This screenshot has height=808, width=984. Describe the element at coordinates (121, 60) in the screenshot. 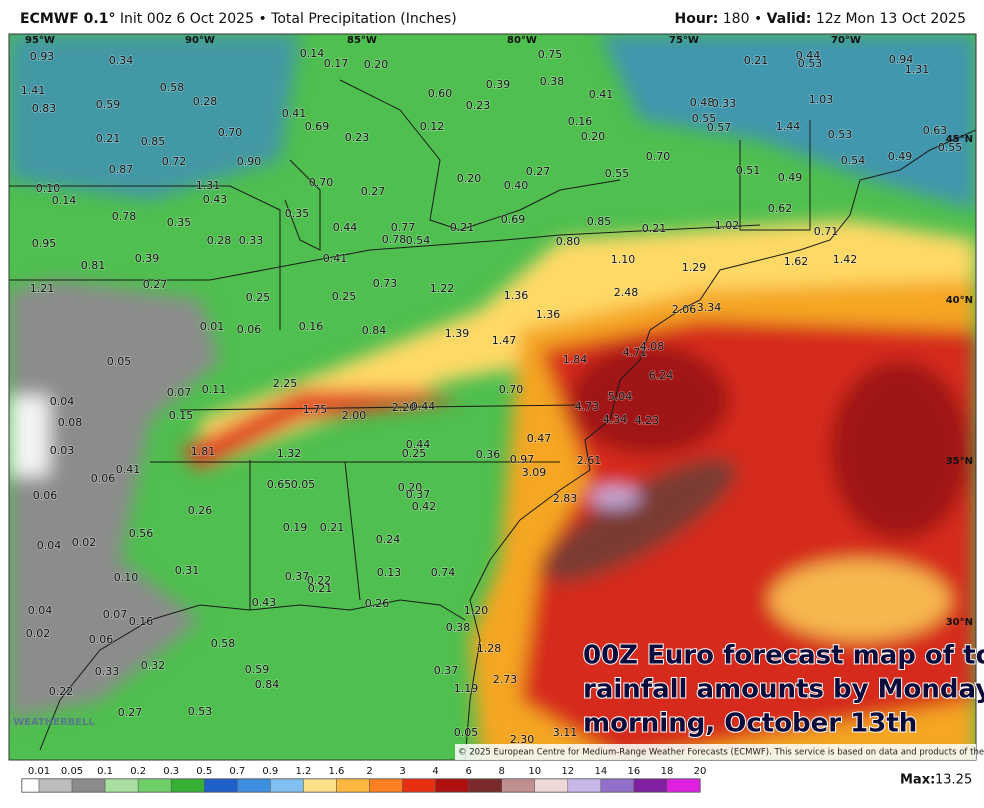

I see `precip-amount: 0.34` at that location.